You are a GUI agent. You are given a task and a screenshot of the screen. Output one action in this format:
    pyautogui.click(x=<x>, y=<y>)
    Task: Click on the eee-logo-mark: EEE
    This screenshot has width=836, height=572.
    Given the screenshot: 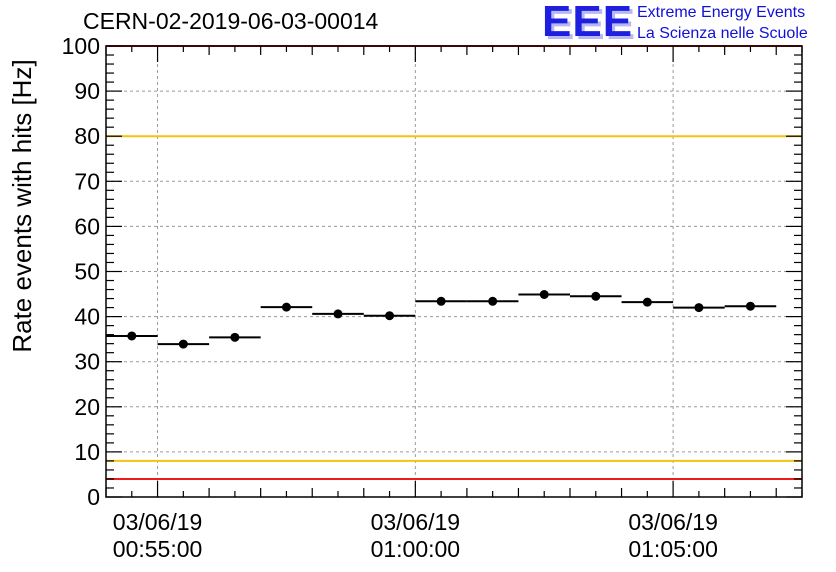 What is the action you would take?
    pyautogui.click(x=588, y=23)
    